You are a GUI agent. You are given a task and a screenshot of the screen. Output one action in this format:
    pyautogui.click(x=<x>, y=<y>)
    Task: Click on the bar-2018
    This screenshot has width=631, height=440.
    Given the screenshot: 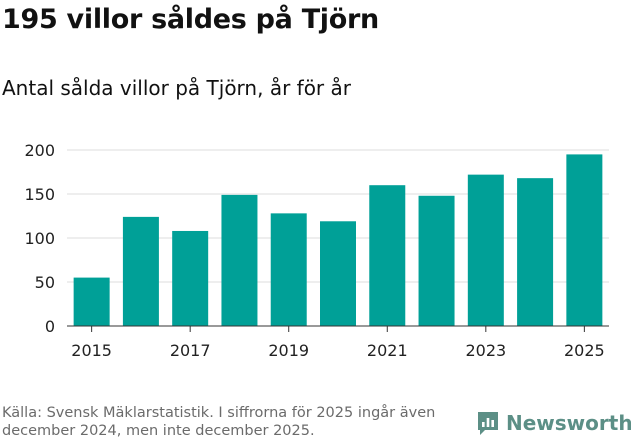 What is the action you would take?
    pyautogui.click(x=239, y=260)
    